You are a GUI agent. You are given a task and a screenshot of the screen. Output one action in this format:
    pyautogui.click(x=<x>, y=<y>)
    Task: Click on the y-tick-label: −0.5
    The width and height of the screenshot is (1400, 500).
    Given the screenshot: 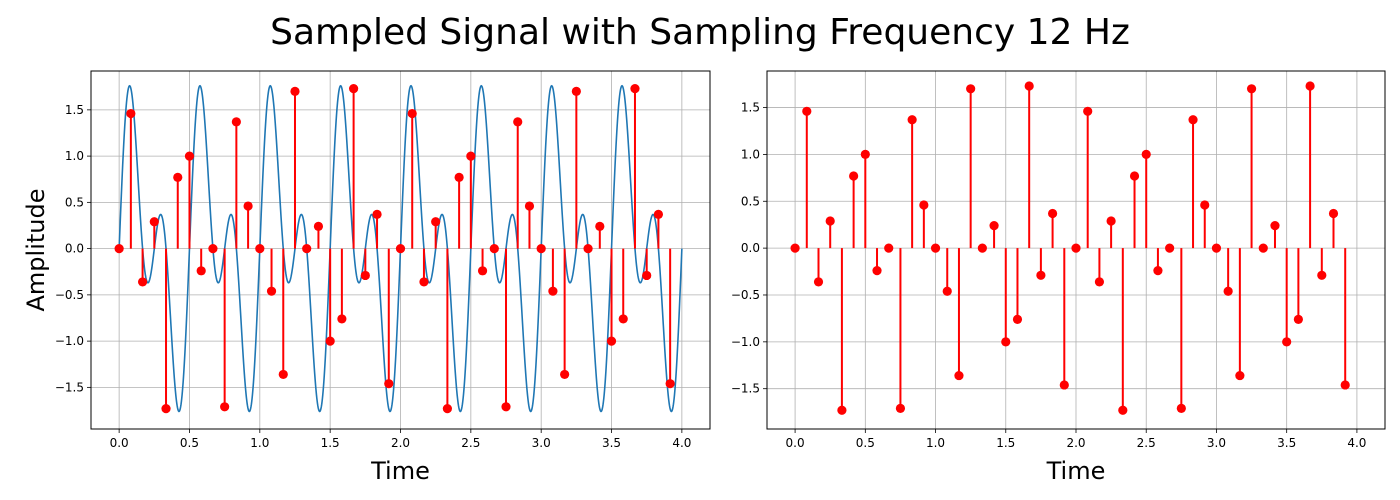 What is the action you would take?
    pyautogui.click(x=69, y=295)
    